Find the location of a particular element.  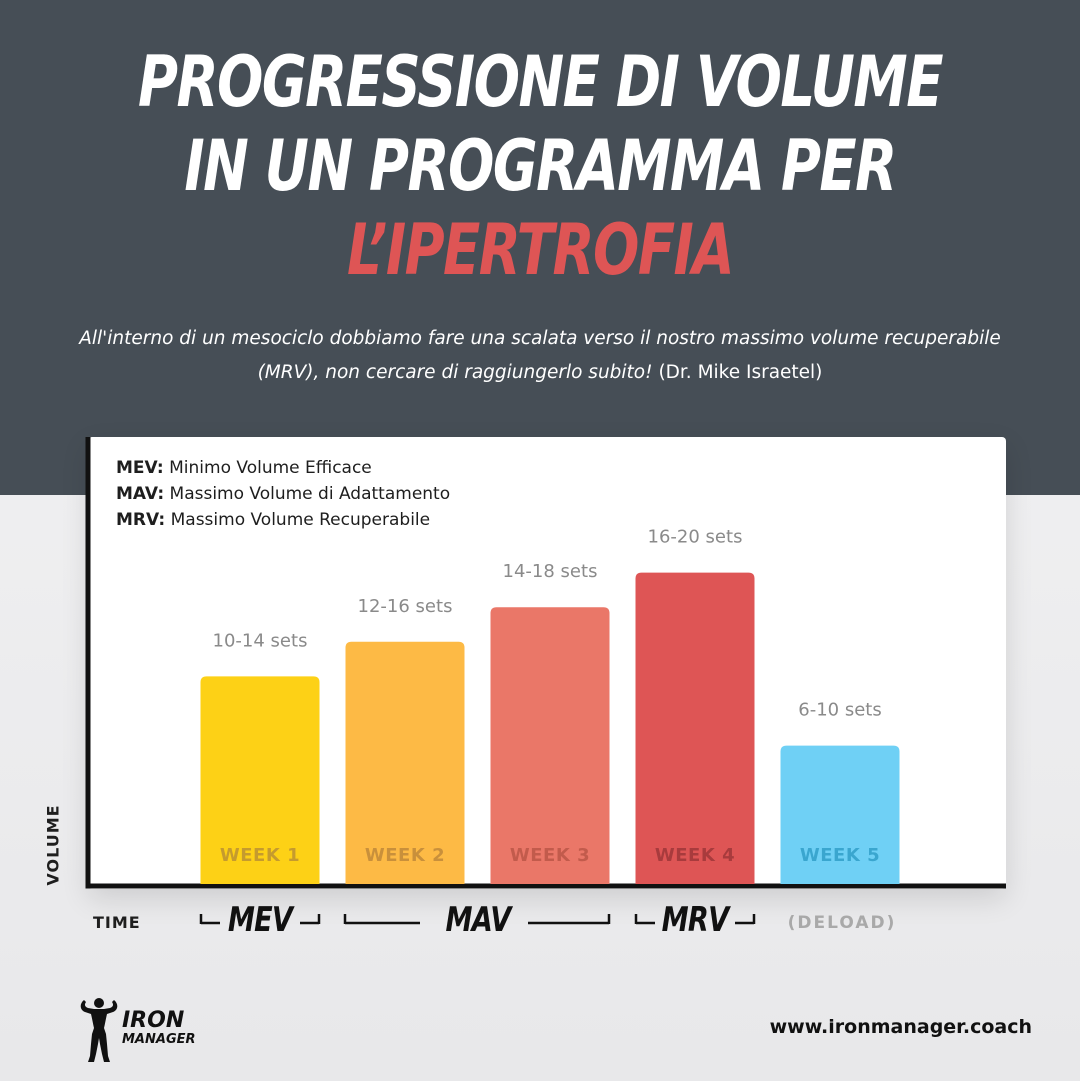

category-label: WEEK 5 is located at coordinates (840, 855).